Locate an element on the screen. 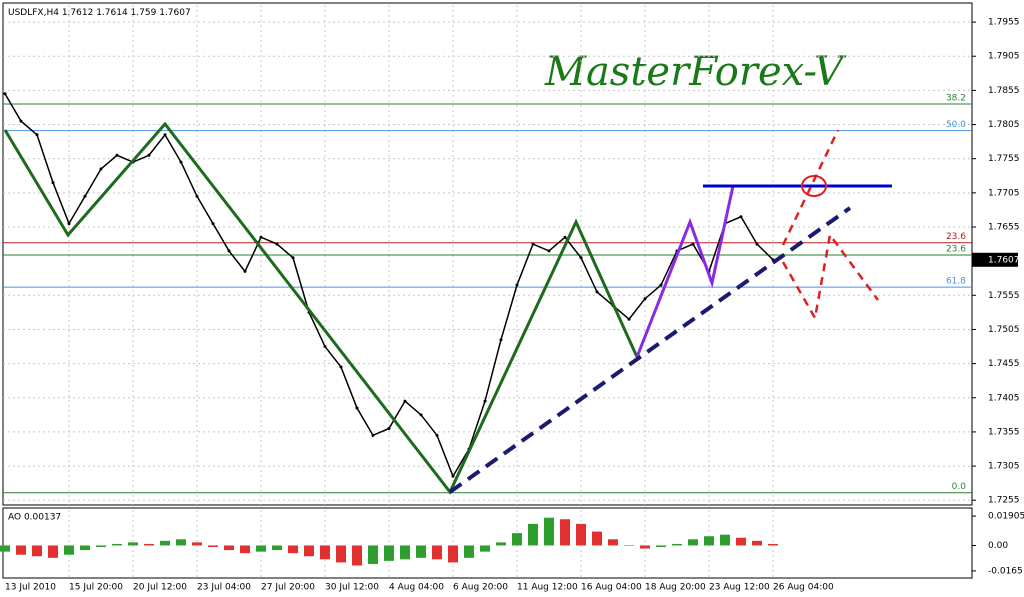 This screenshot has height=597, width=1024. arrow-up is located at coordinates (810, 187).